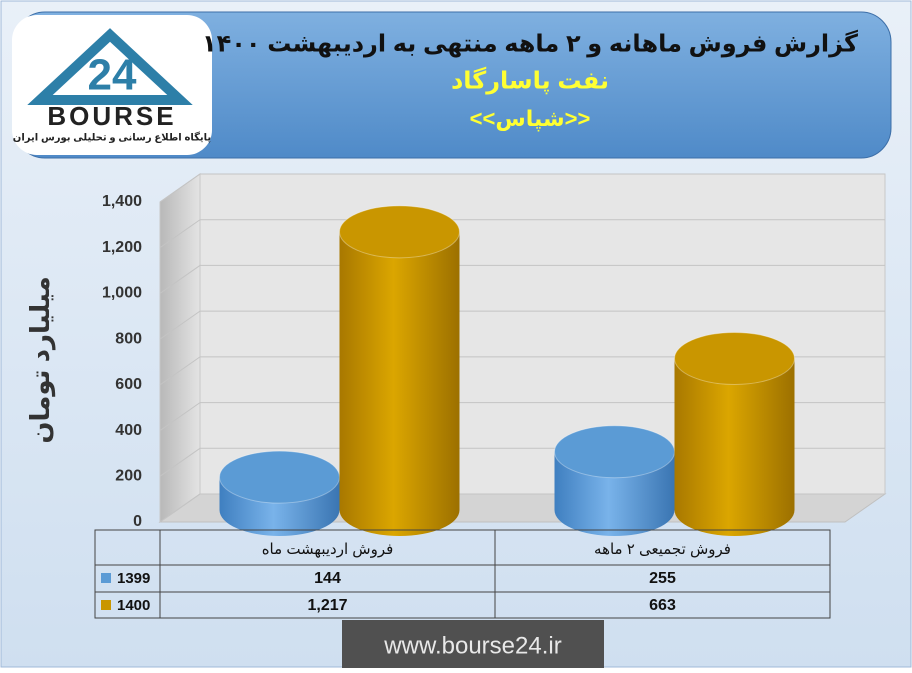  What do you see at coordinates (530, 80) in the screenshot?
I see `chart-subtitle: نفت پاسارگاد` at bounding box center [530, 80].